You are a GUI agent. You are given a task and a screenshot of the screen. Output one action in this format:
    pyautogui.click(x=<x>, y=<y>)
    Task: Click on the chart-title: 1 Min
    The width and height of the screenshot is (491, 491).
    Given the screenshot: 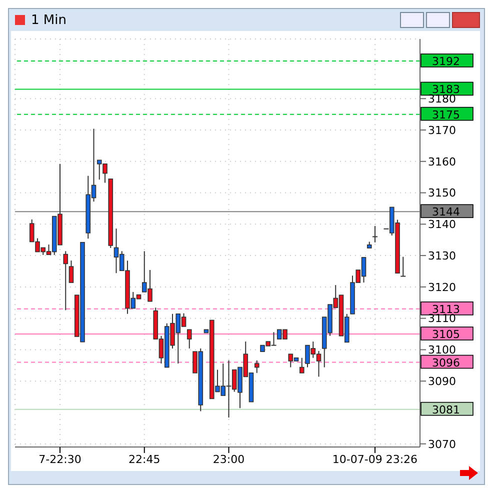 What is the action you would take?
    pyautogui.click(x=49, y=21)
    